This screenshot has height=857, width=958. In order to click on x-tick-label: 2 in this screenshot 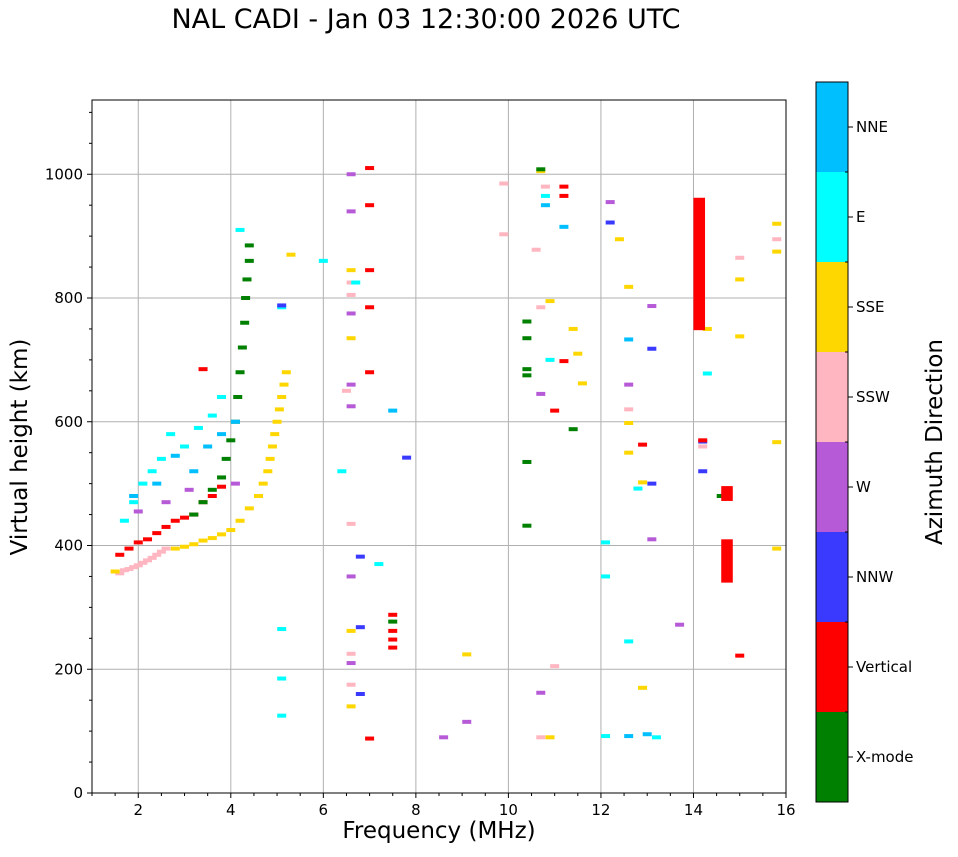, I will do `click(138, 810)`.